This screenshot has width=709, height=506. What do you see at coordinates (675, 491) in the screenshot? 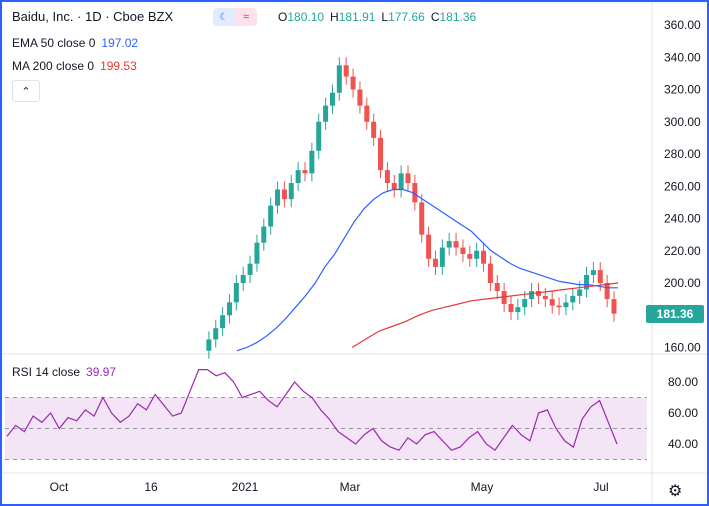
I see `gear-icon: ⚙` at bounding box center [675, 491].